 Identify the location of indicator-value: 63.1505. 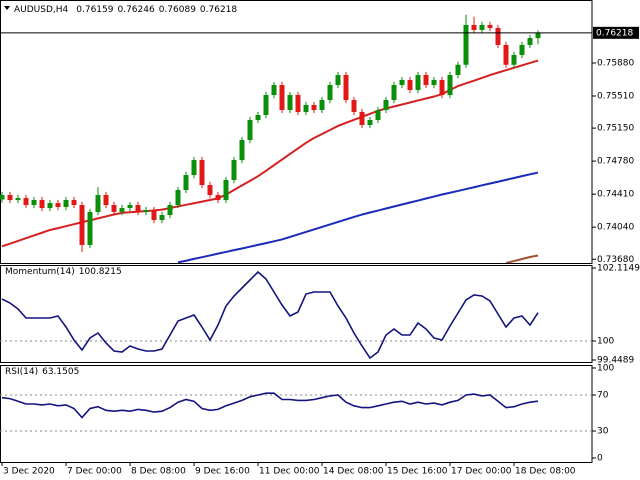
(60, 372).